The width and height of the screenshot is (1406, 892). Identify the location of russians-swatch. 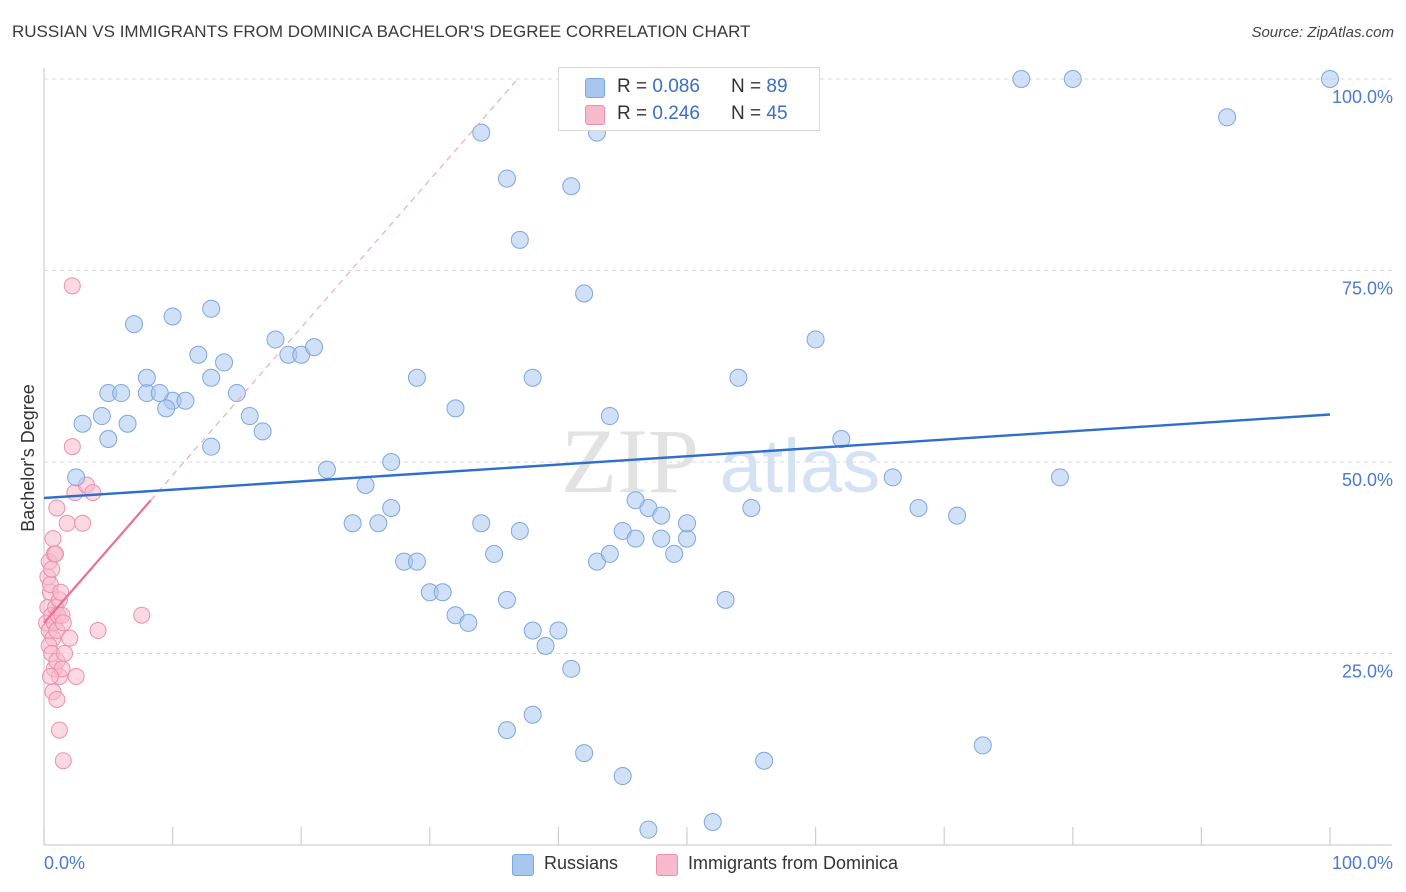
(595, 88).